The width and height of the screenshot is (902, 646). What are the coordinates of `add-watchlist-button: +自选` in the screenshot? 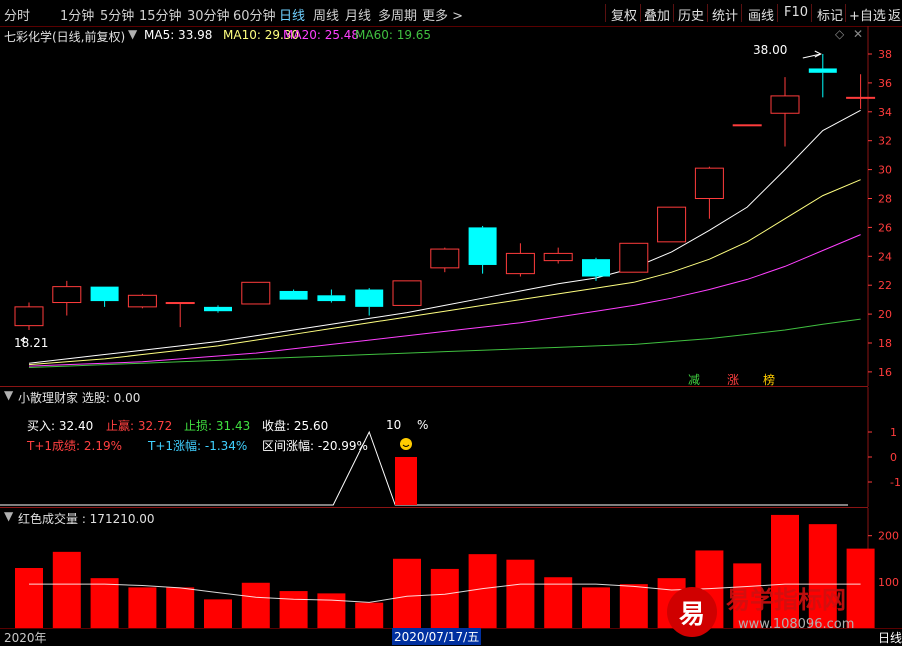 It's located at (867, 16).